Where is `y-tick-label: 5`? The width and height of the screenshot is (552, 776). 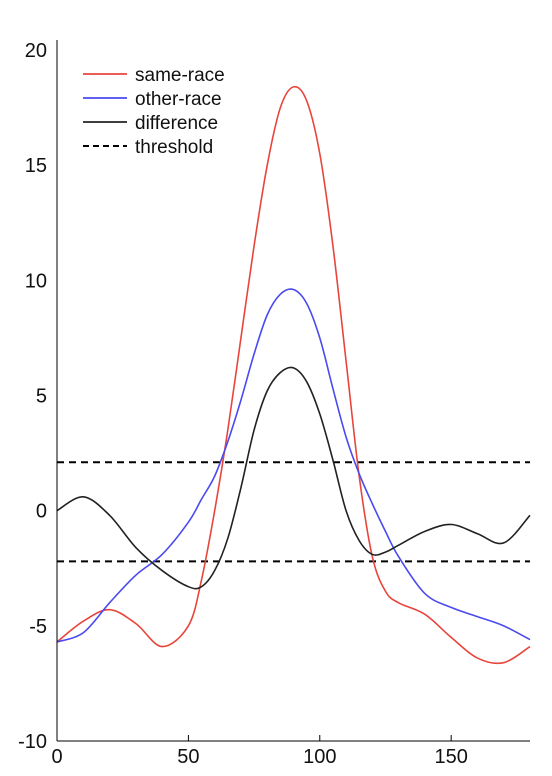
y-tick-label: 5 is located at coordinates (41, 397).